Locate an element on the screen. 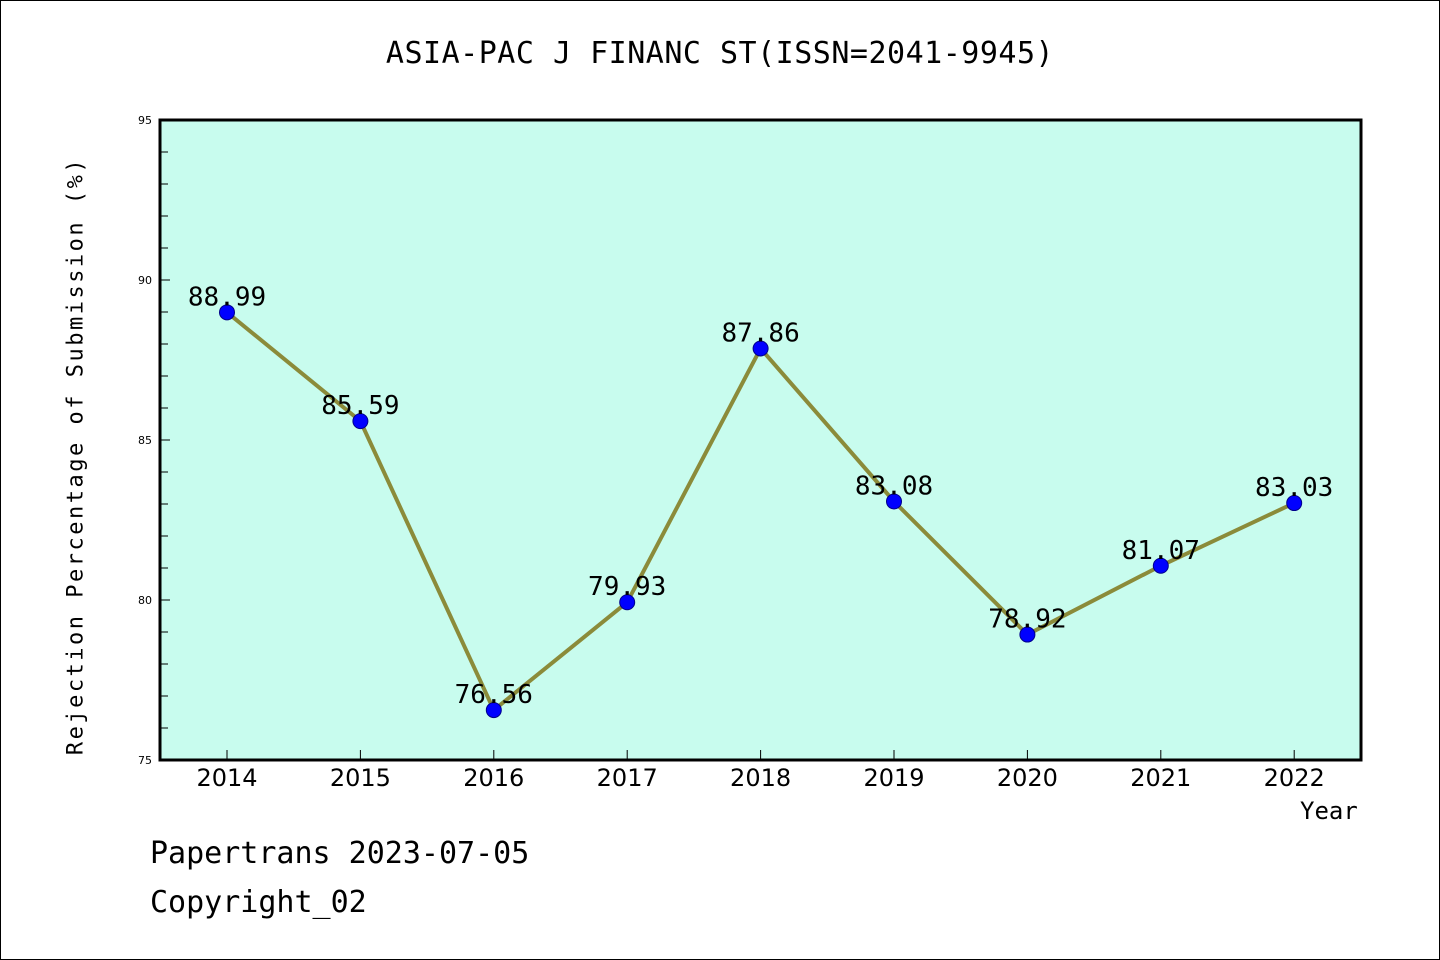 The height and width of the screenshot is (960, 1440). y-tick-label: 80 is located at coordinates (145, 600).